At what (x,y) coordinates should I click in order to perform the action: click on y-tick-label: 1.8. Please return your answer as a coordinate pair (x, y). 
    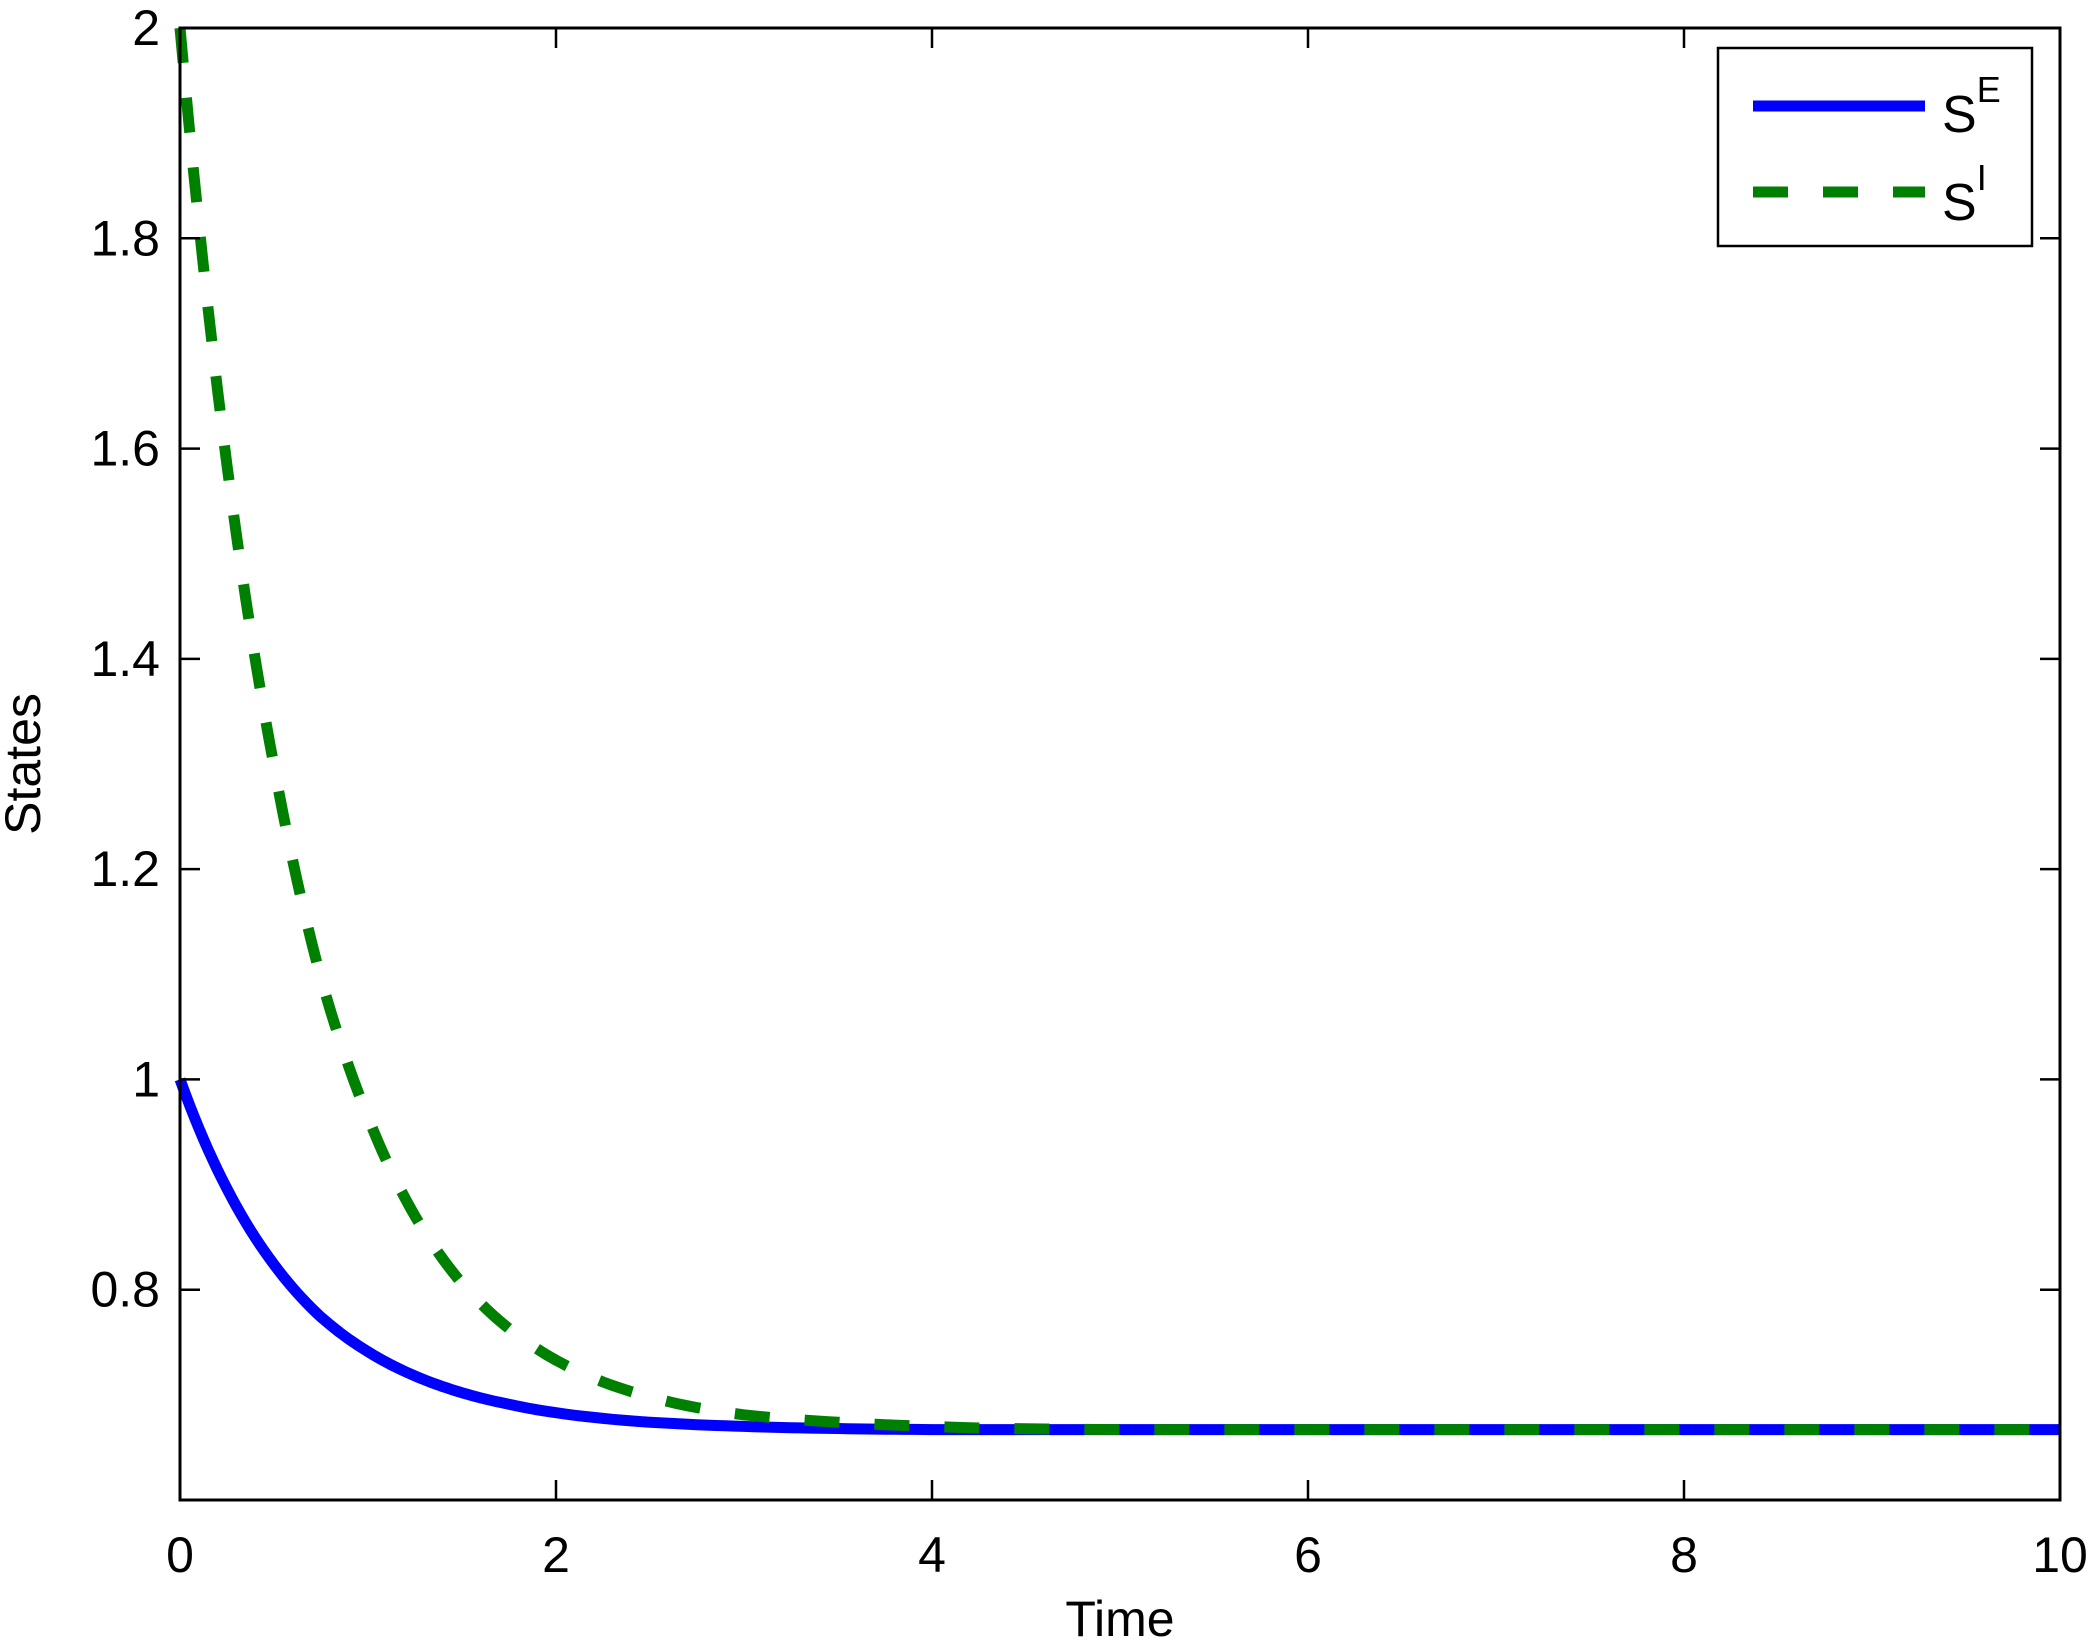
    Looking at the image, I should click on (125, 238).